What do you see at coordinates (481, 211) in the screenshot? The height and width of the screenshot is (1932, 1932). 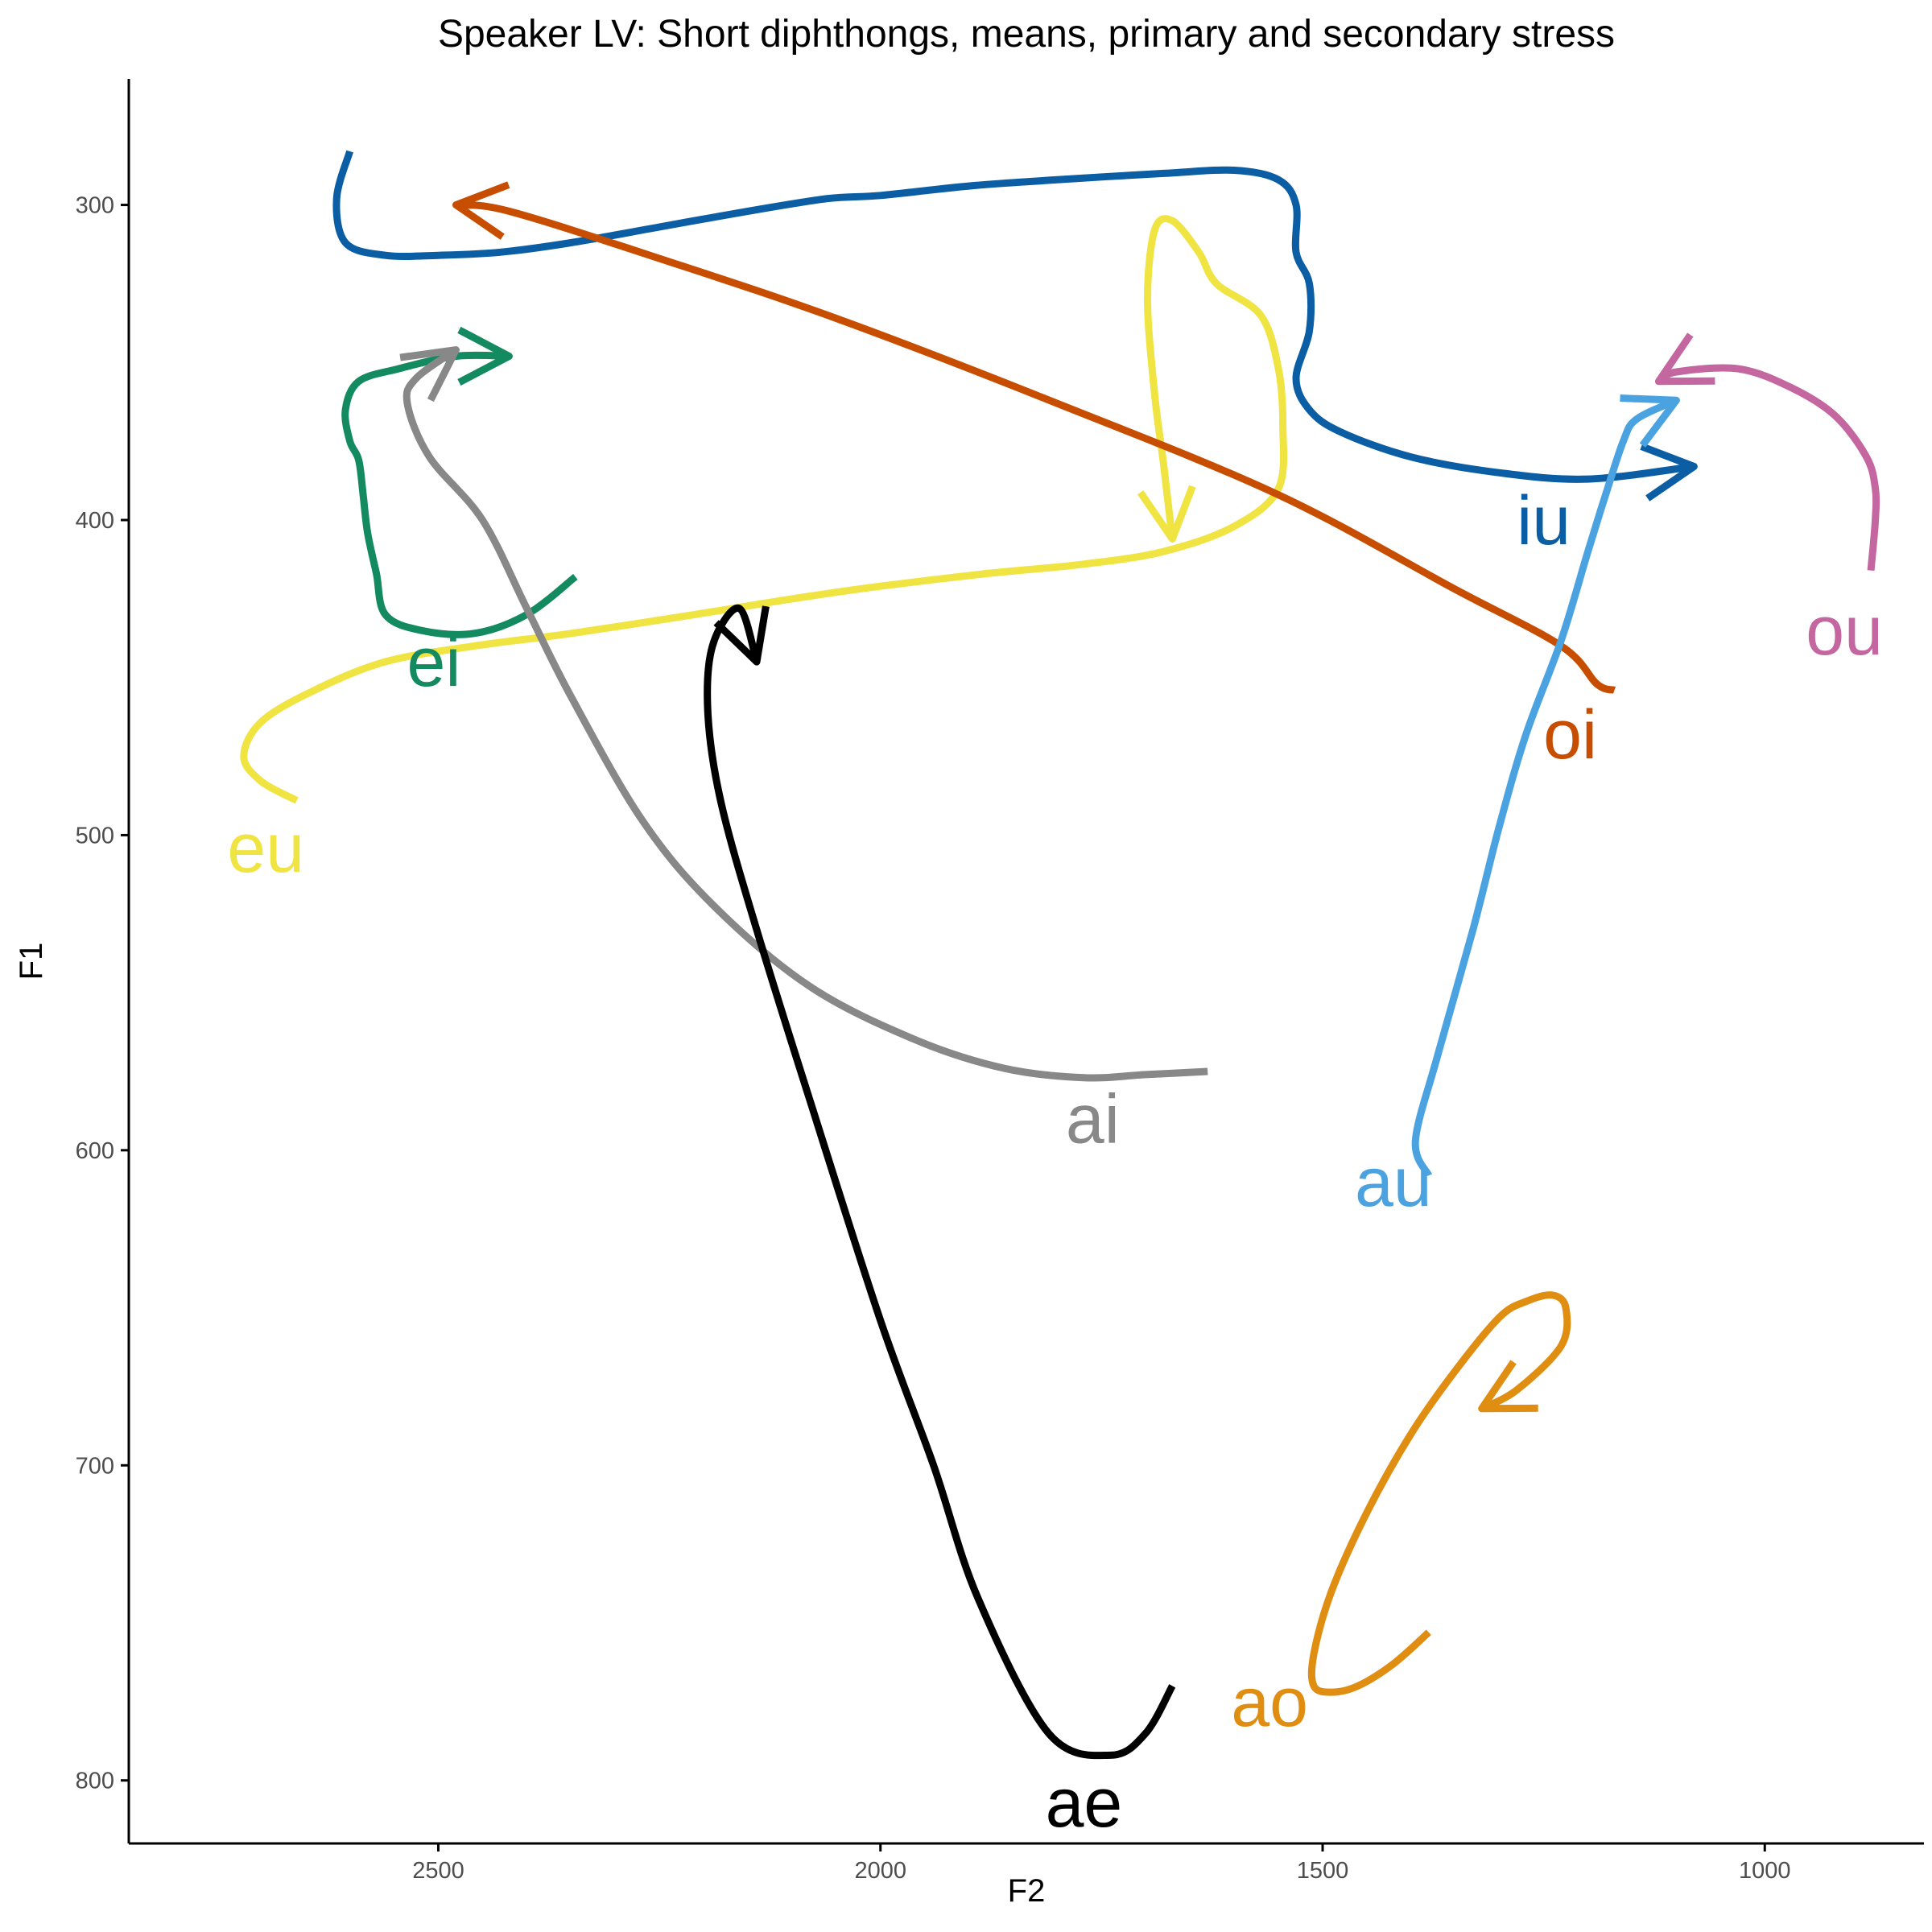 I see `series-arrowhead-oi` at bounding box center [481, 211].